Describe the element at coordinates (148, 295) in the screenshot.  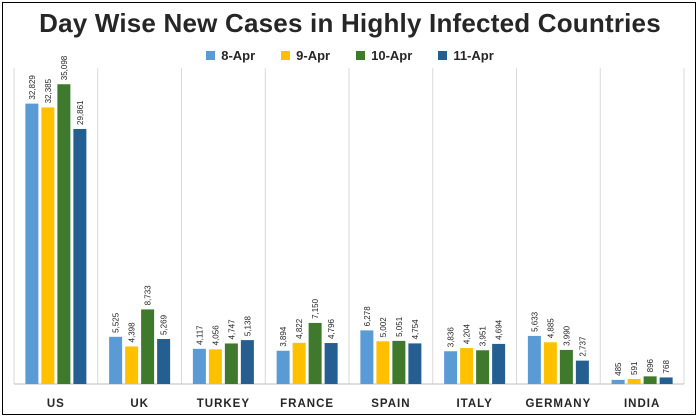
I see `data-label-uk-10-apr: 8,733` at that location.